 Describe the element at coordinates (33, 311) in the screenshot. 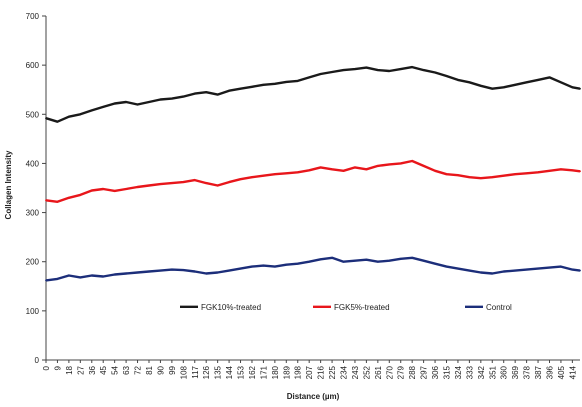

I see `y-tick-label: 100` at that location.